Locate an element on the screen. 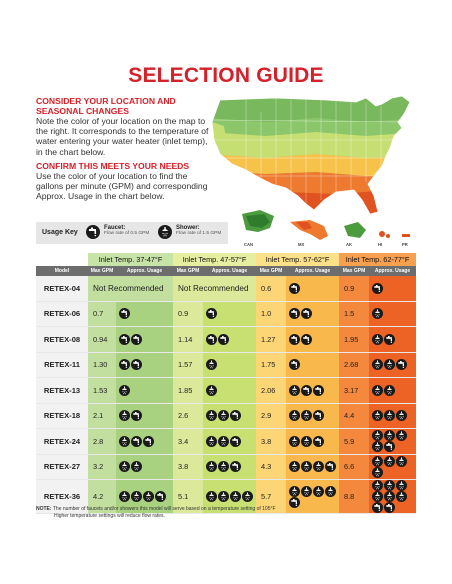 The height and width of the screenshot is (584, 452). shower-key-title: Shower: is located at coordinates (188, 228).